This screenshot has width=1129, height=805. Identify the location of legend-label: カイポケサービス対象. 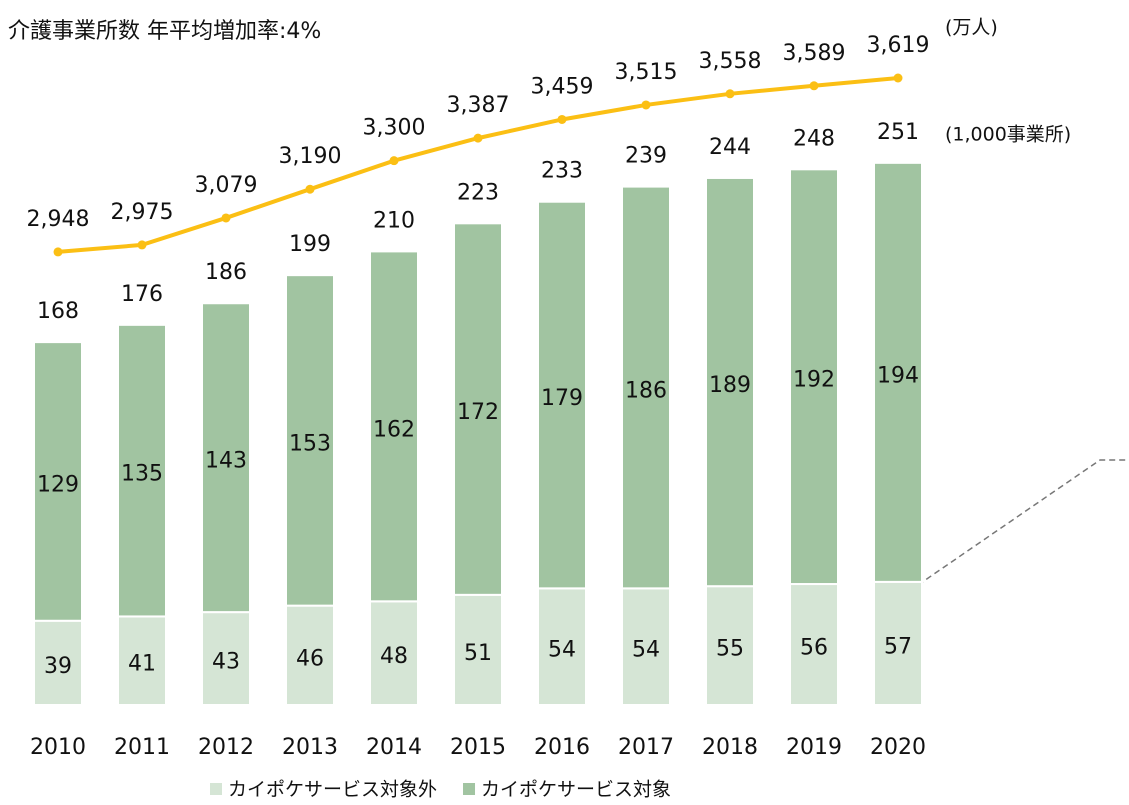
(576, 790).